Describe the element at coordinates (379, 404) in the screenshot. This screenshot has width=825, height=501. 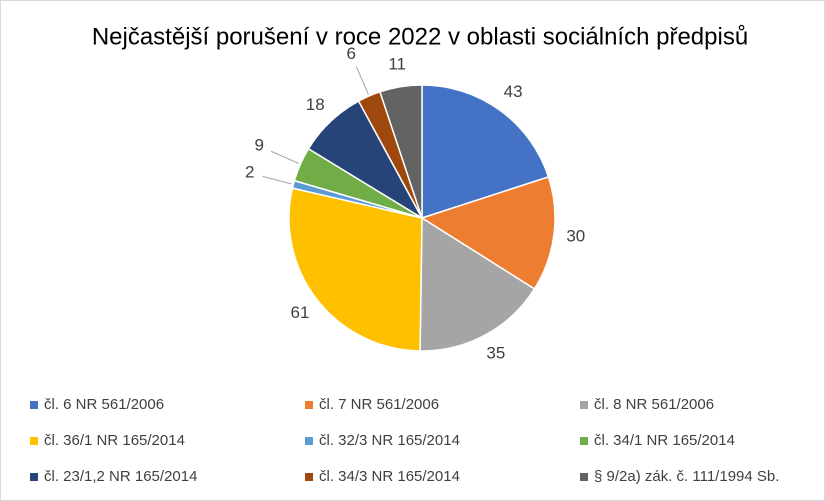
I see `legend-label: čl. 7 NR 561/2006` at that location.